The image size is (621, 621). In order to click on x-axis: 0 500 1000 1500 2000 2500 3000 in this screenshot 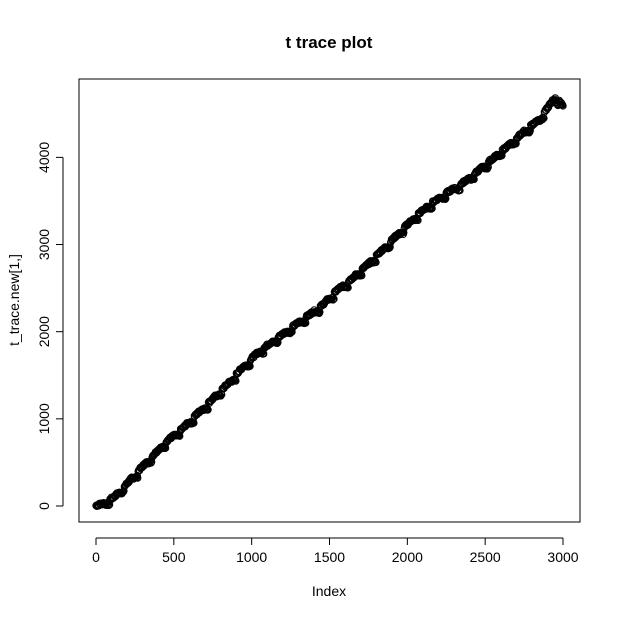, I will do `click(335, 551)`.